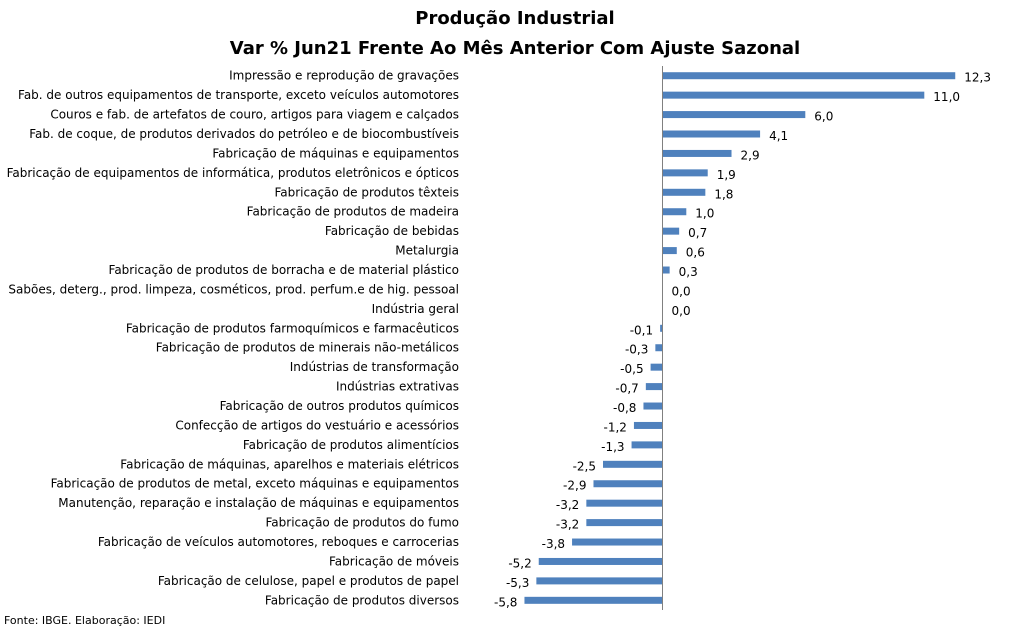 The image size is (1012, 631). What do you see at coordinates (362, 600) in the screenshot?
I see `category-label: Fabricação de produtos diversos` at bounding box center [362, 600].